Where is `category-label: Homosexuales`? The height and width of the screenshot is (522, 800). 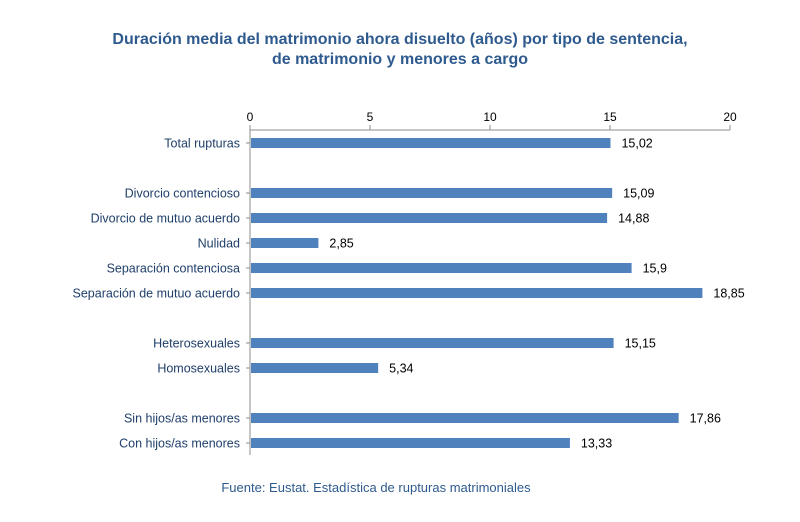 category-label: Homosexuales is located at coordinates (198, 369).